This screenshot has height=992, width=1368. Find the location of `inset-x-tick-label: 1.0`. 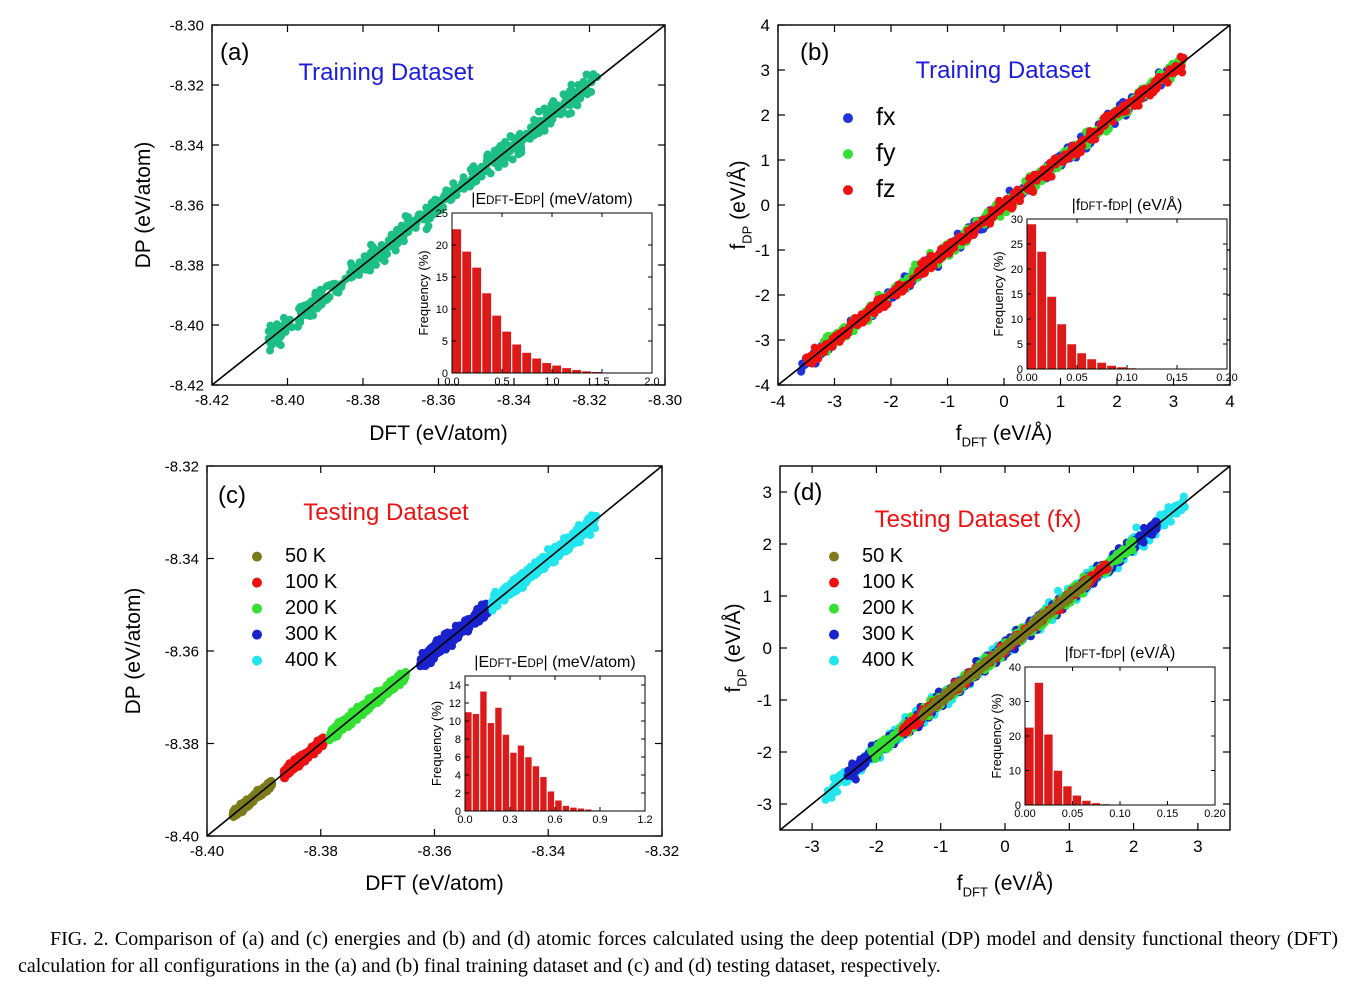

inset-x-tick-label: 1.0 is located at coordinates (551, 382).